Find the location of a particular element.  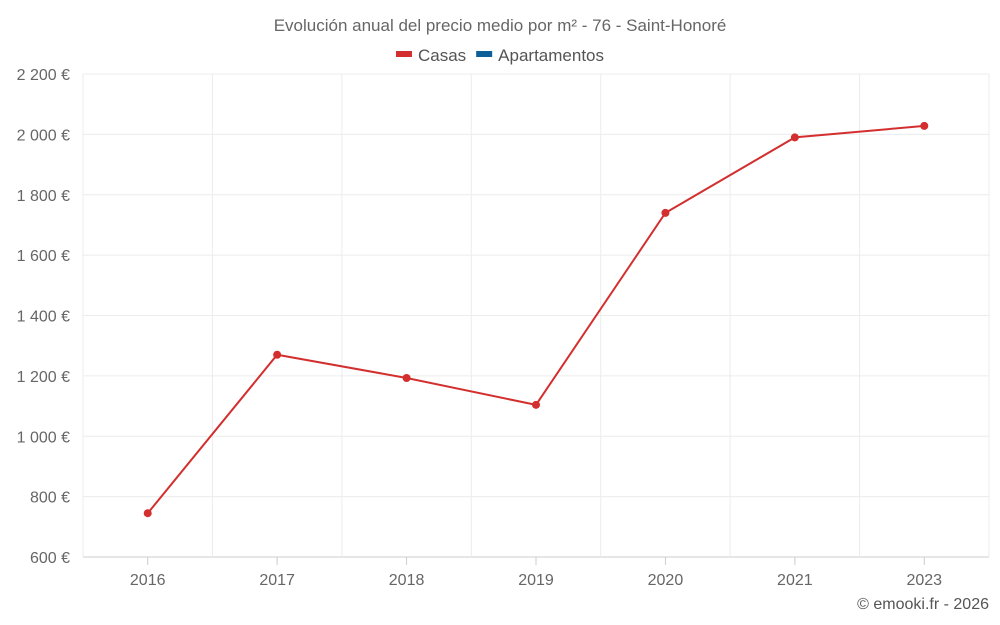

x-tick-label: 2017 is located at coordinates (277, 580).